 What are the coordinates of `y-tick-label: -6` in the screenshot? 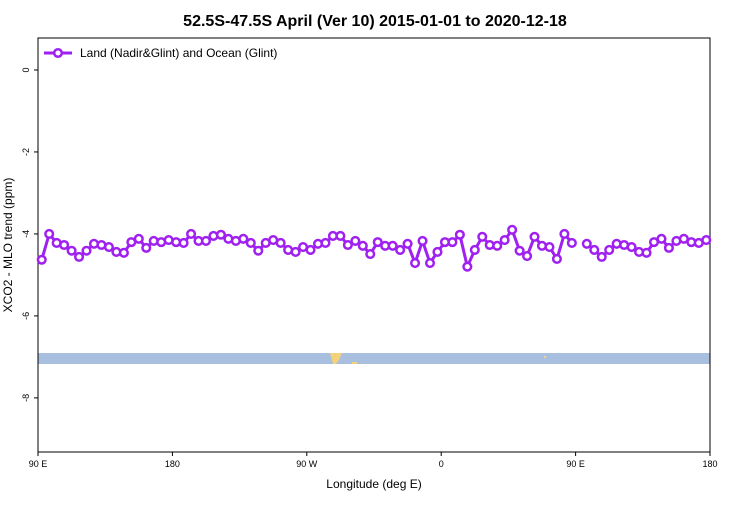 It's located at (26, 316).